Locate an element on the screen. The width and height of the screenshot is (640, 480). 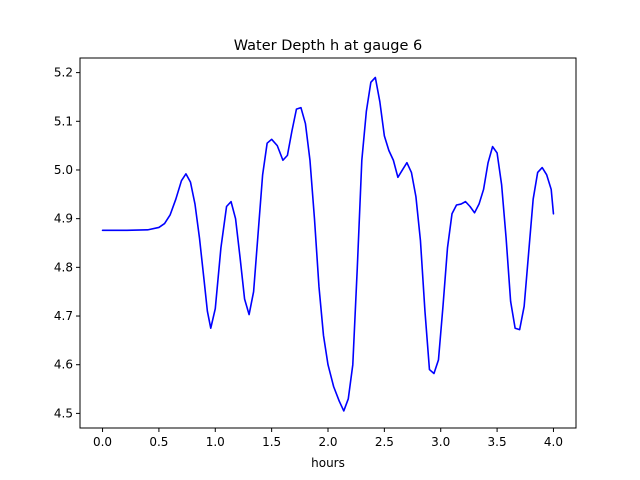
x-tick-label: 1.0 is located at coordinates (215, 442).